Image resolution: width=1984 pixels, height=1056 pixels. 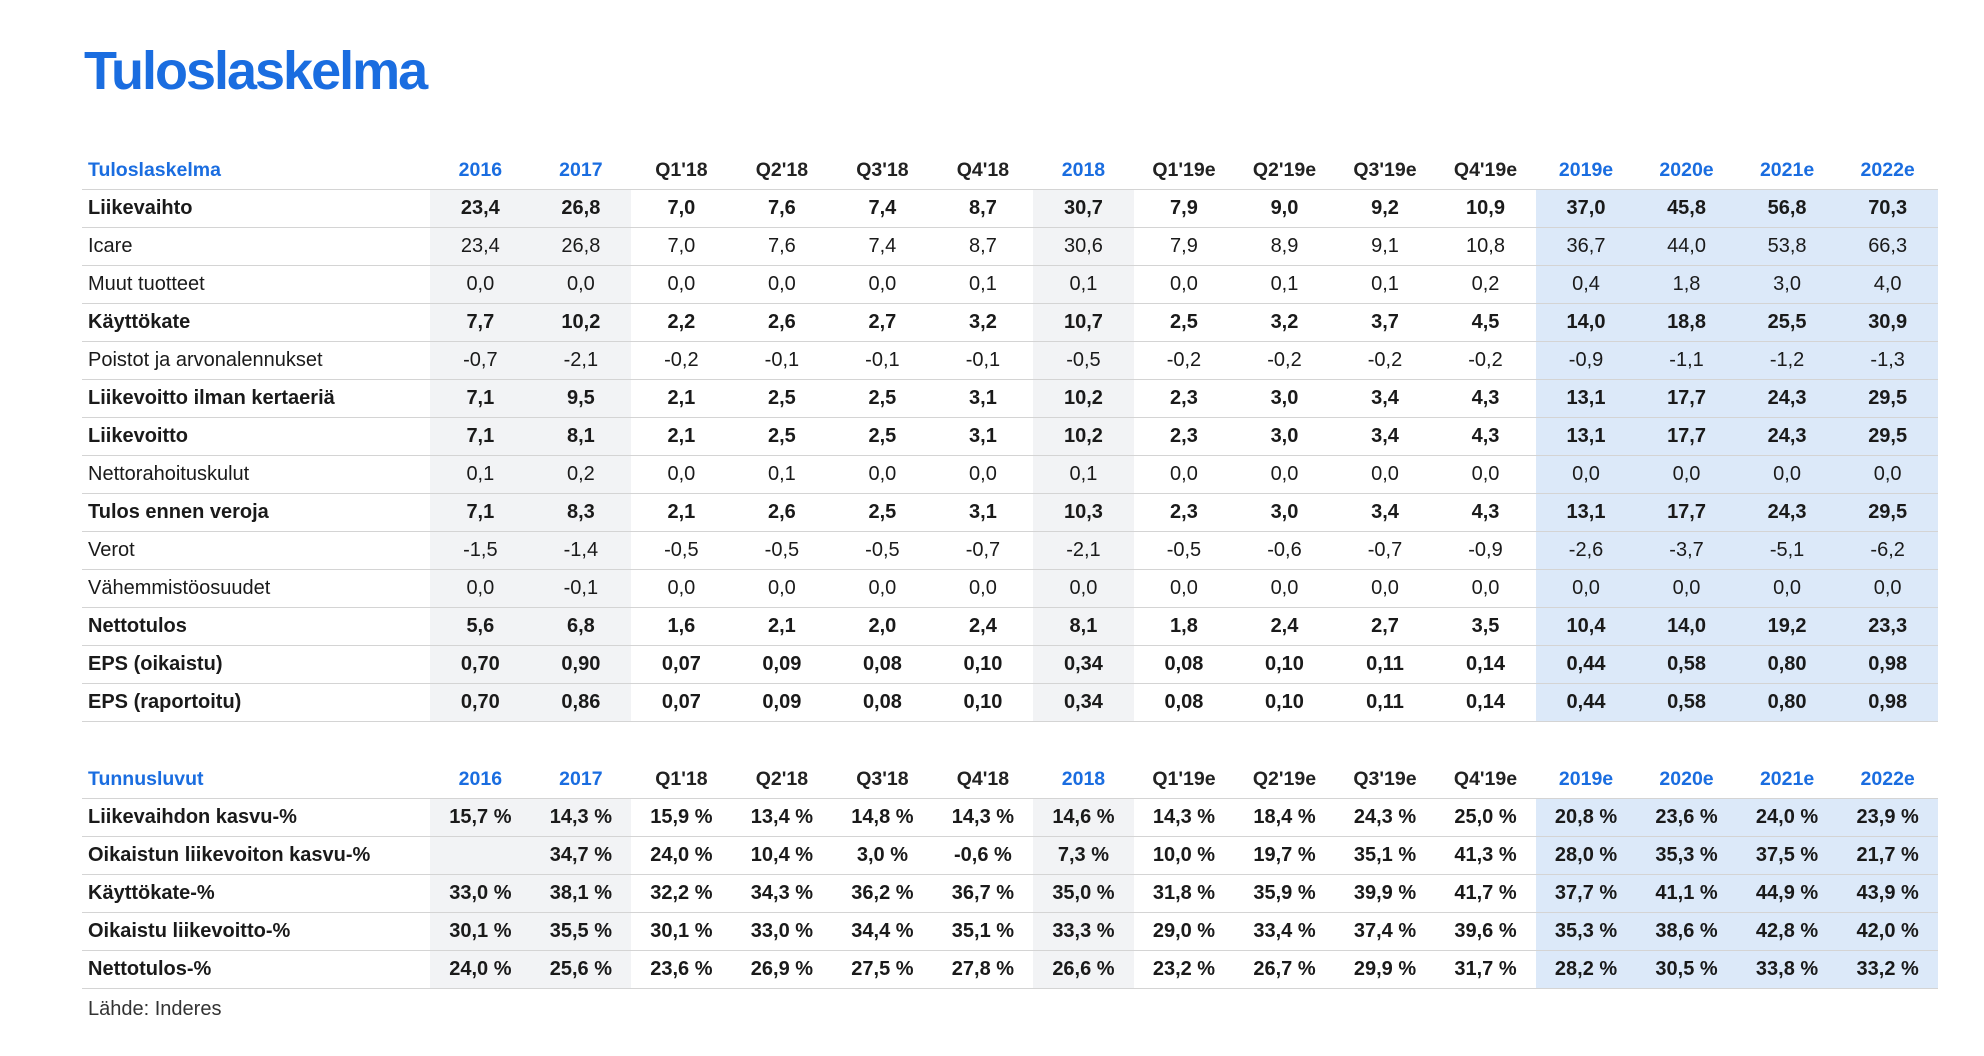 What do you see at coordinates (1686, 512) in the screenshot?
I see `table-cell: 17,7` at bounding box center [1686, 512].